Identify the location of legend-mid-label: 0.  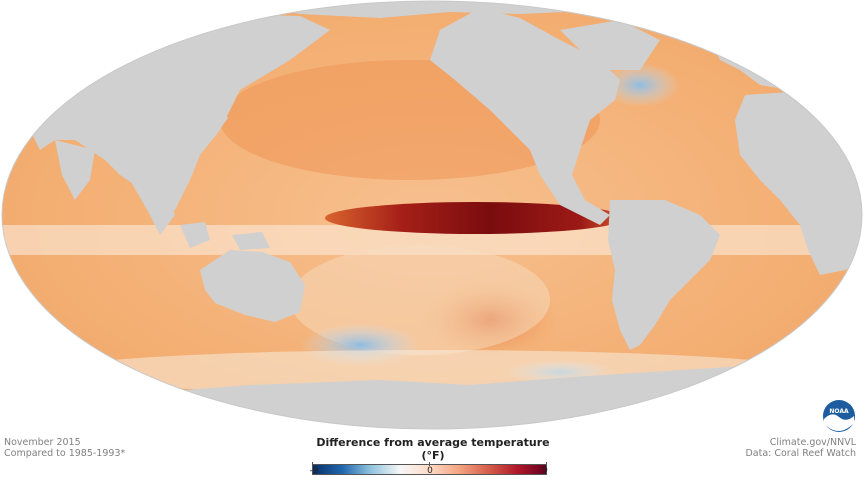
(430, 471).